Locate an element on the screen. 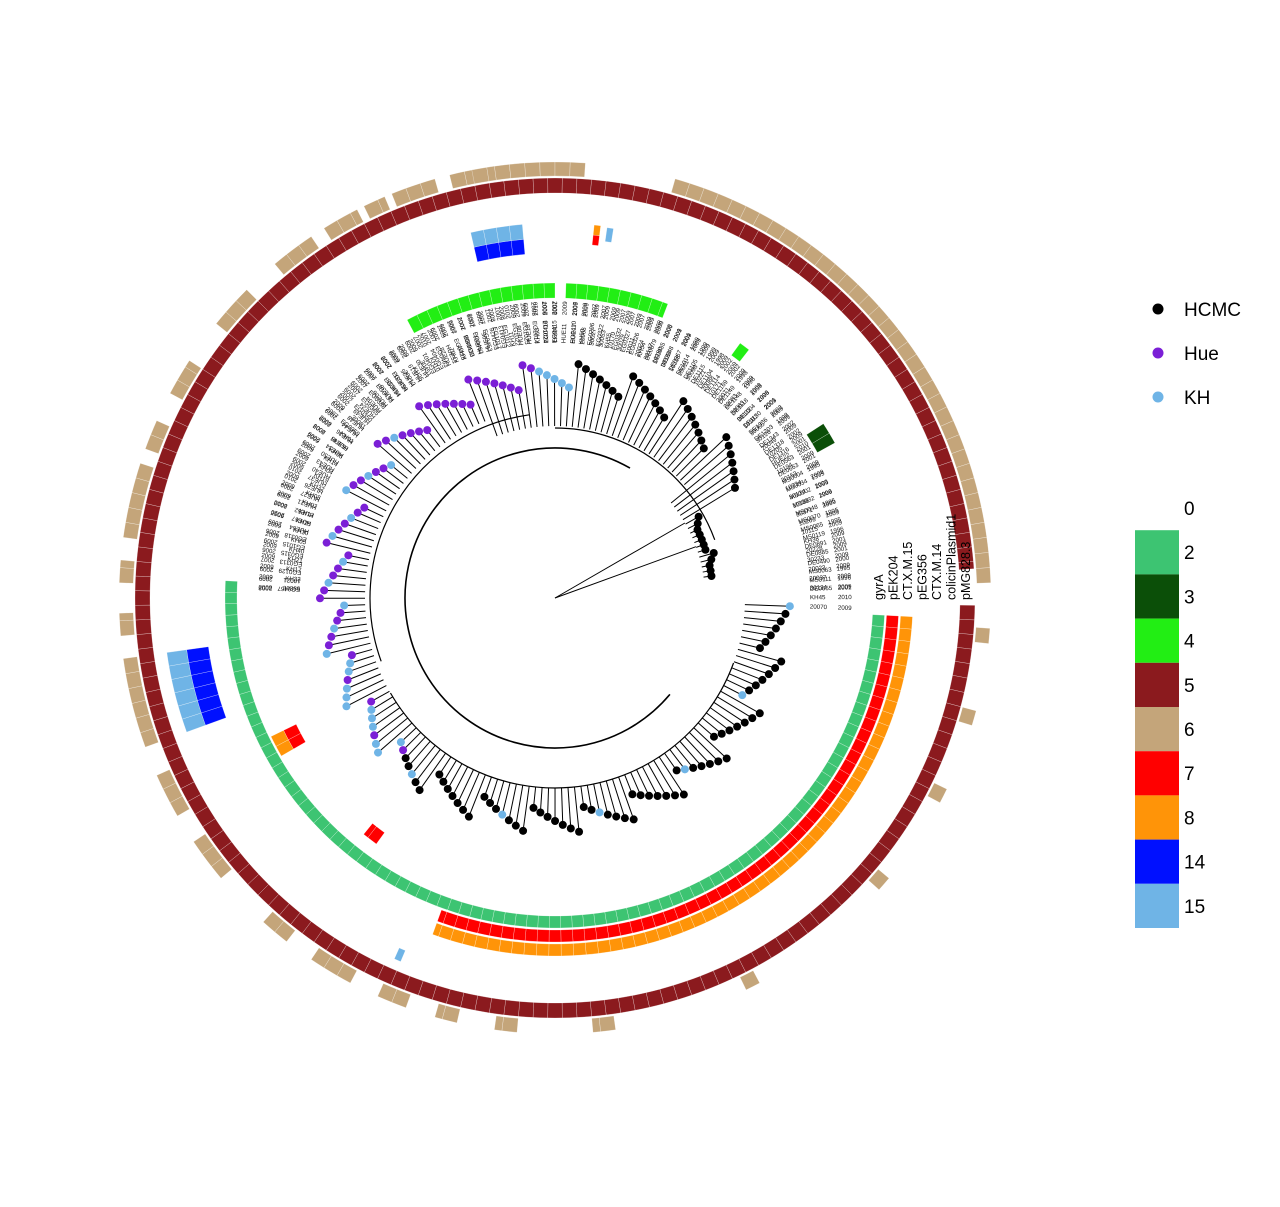 Image resolution: width=1280 pixels, height=1207 pixels. tip-label: 10011 is located at coordinates (631, 345).